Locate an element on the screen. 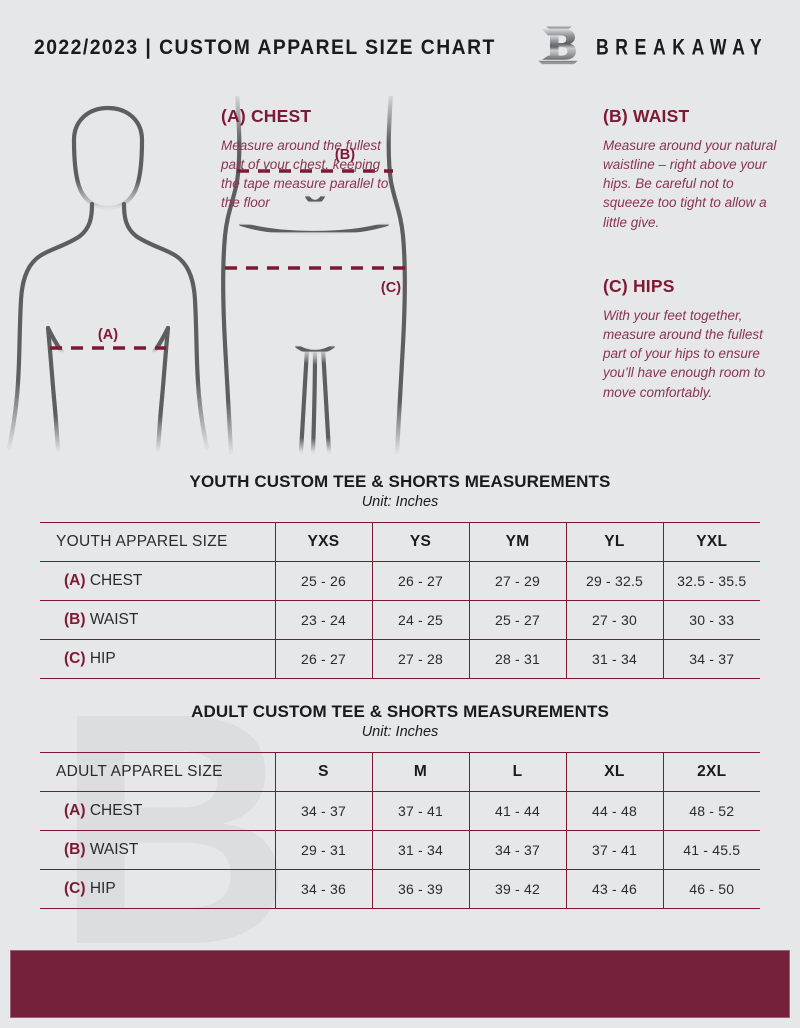  adult-row-label-waist: (B) WAIST is located at coordinates (157, 850).